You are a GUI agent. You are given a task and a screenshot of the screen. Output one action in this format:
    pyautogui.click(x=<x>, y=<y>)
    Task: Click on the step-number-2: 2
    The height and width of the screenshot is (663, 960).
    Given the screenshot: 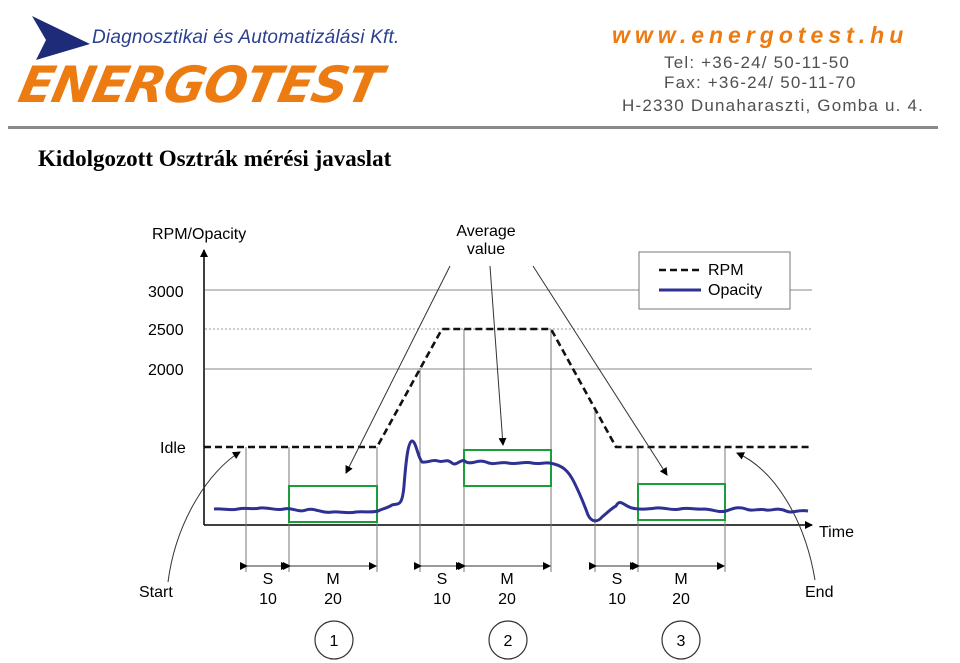 What is the action you would take?
    pyautogui.click(x=508, y=641)
    